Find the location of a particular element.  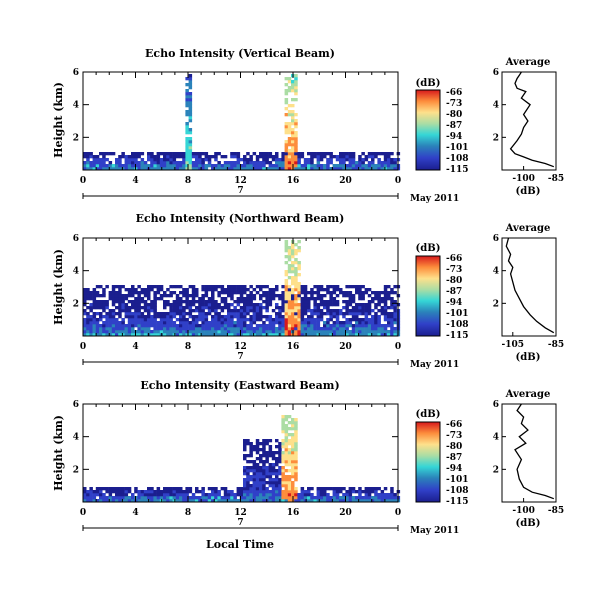

colorbar-tick: -115 is located at coordinates (457, 336).